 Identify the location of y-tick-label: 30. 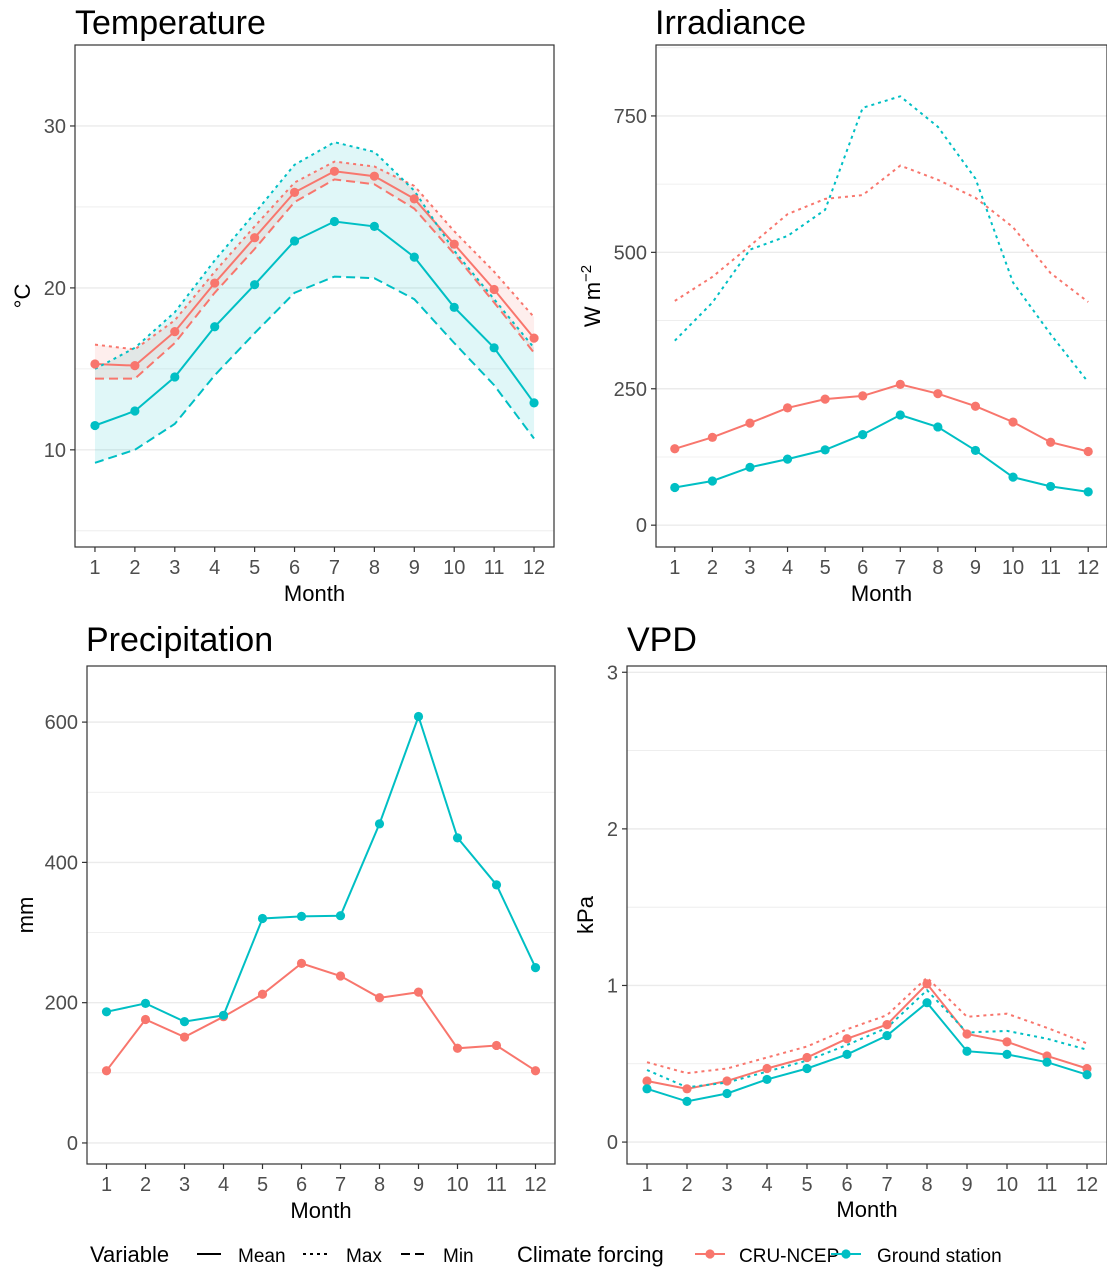
(55, 127).